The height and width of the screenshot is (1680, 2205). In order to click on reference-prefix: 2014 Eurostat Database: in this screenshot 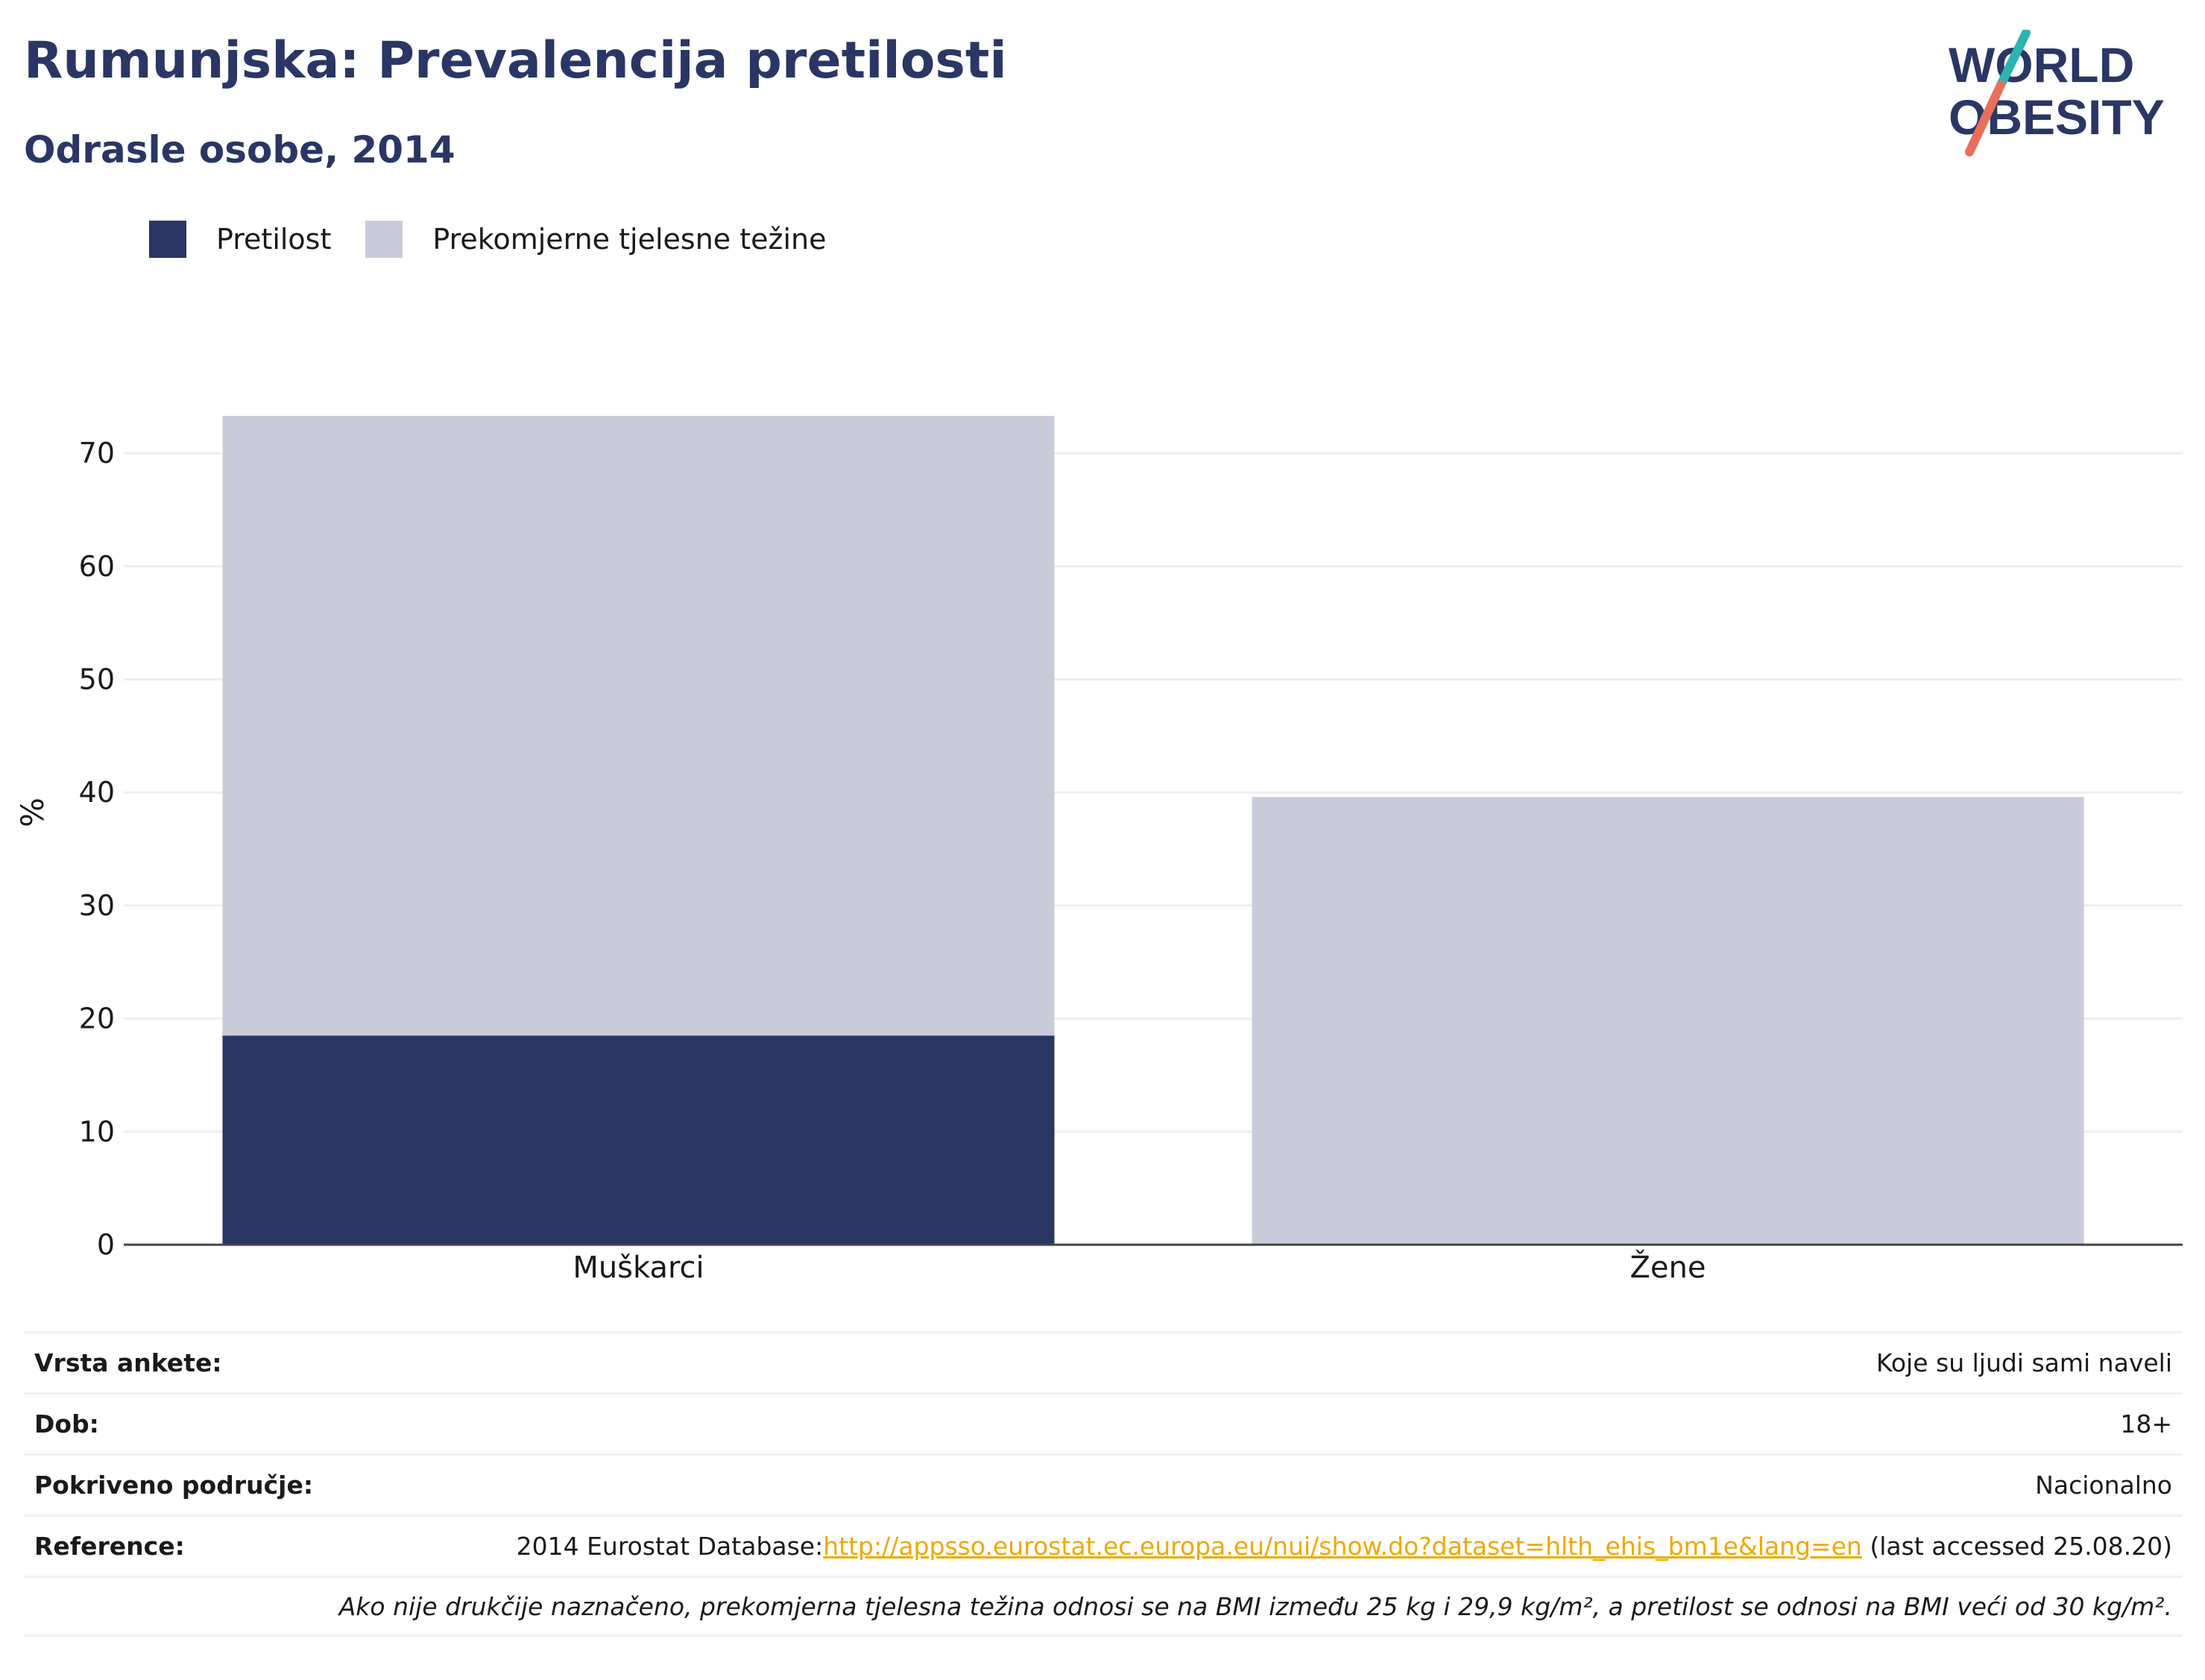, I will do `click(670, 1546)`.